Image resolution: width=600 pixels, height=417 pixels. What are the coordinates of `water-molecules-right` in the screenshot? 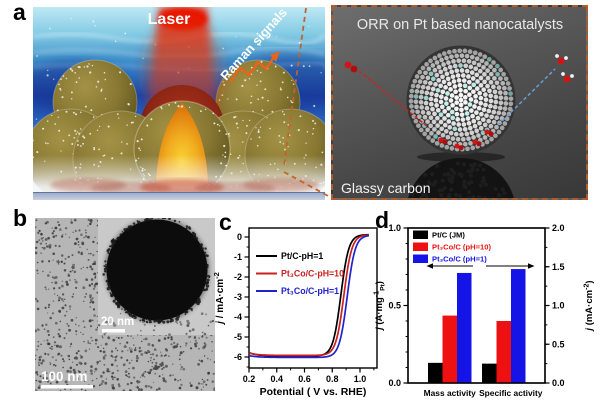 It's located at (535, 90).